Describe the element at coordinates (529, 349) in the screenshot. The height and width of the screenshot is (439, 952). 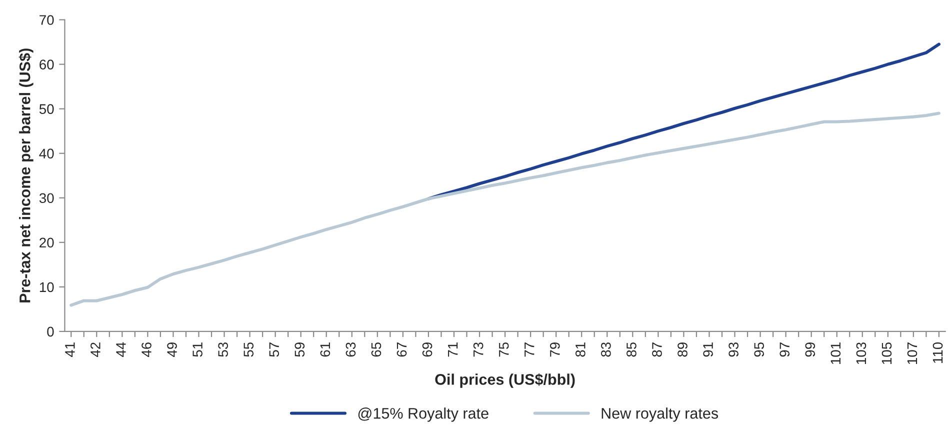
I see `x-tick-label: 77` at that location.